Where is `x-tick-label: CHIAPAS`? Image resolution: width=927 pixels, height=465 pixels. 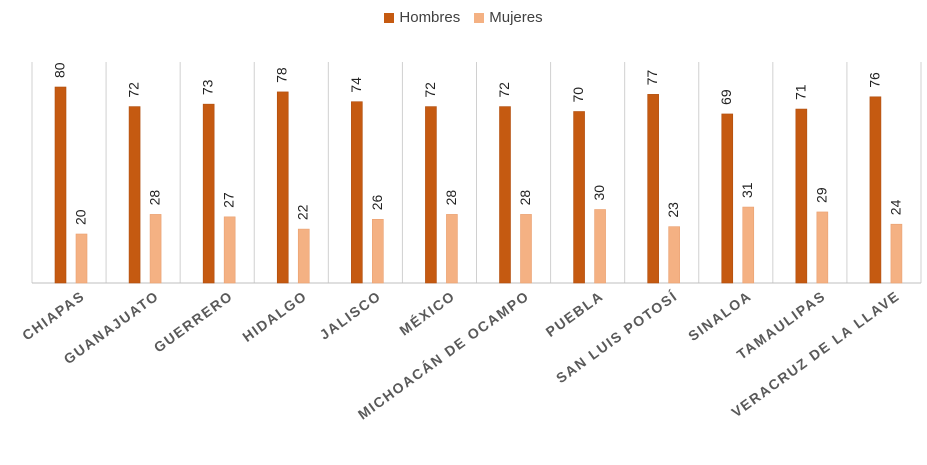 x-tick-label: CHIAPAS is located at coordinates (53, 315).